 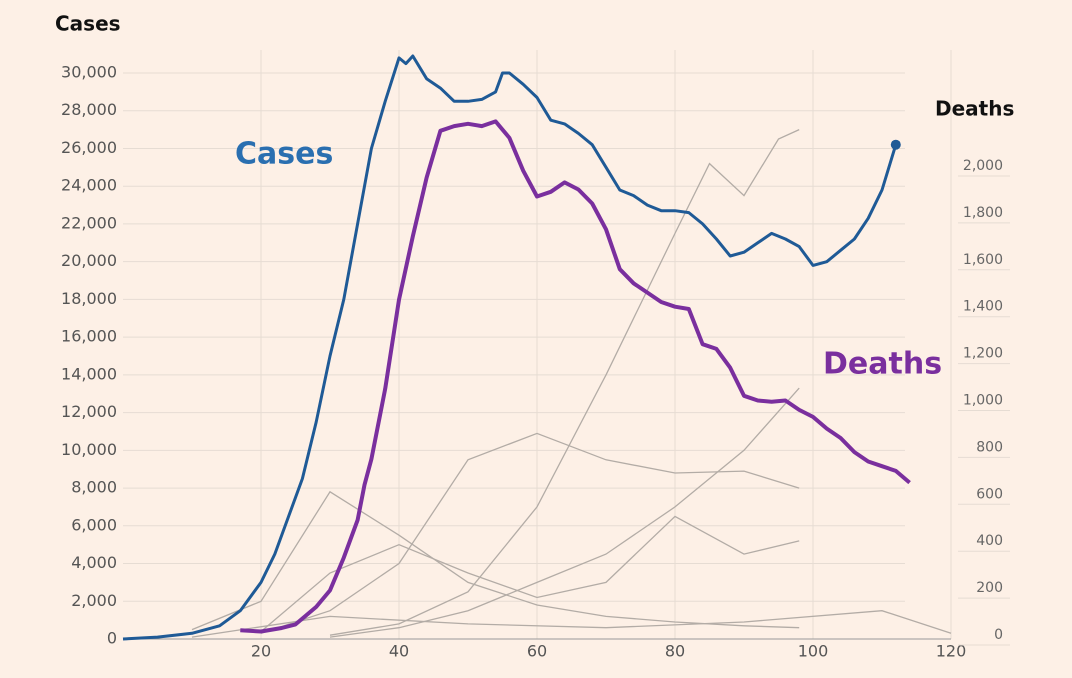 What do you see at coordinates (261, 651) in the screenshot?
I see `x-tick-label: 20` at bounding box center [261, 651].